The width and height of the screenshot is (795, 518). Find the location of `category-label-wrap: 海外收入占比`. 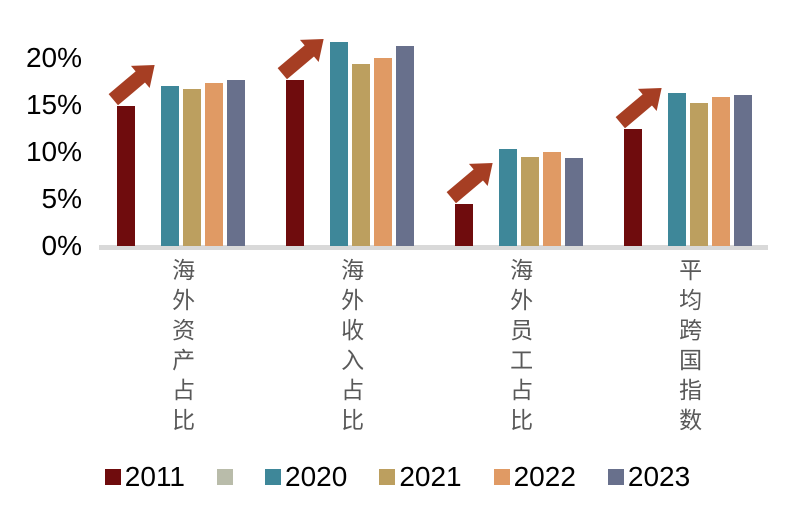

category-label-wrap: 海外收入占比 is located at coordinates (350, 348).